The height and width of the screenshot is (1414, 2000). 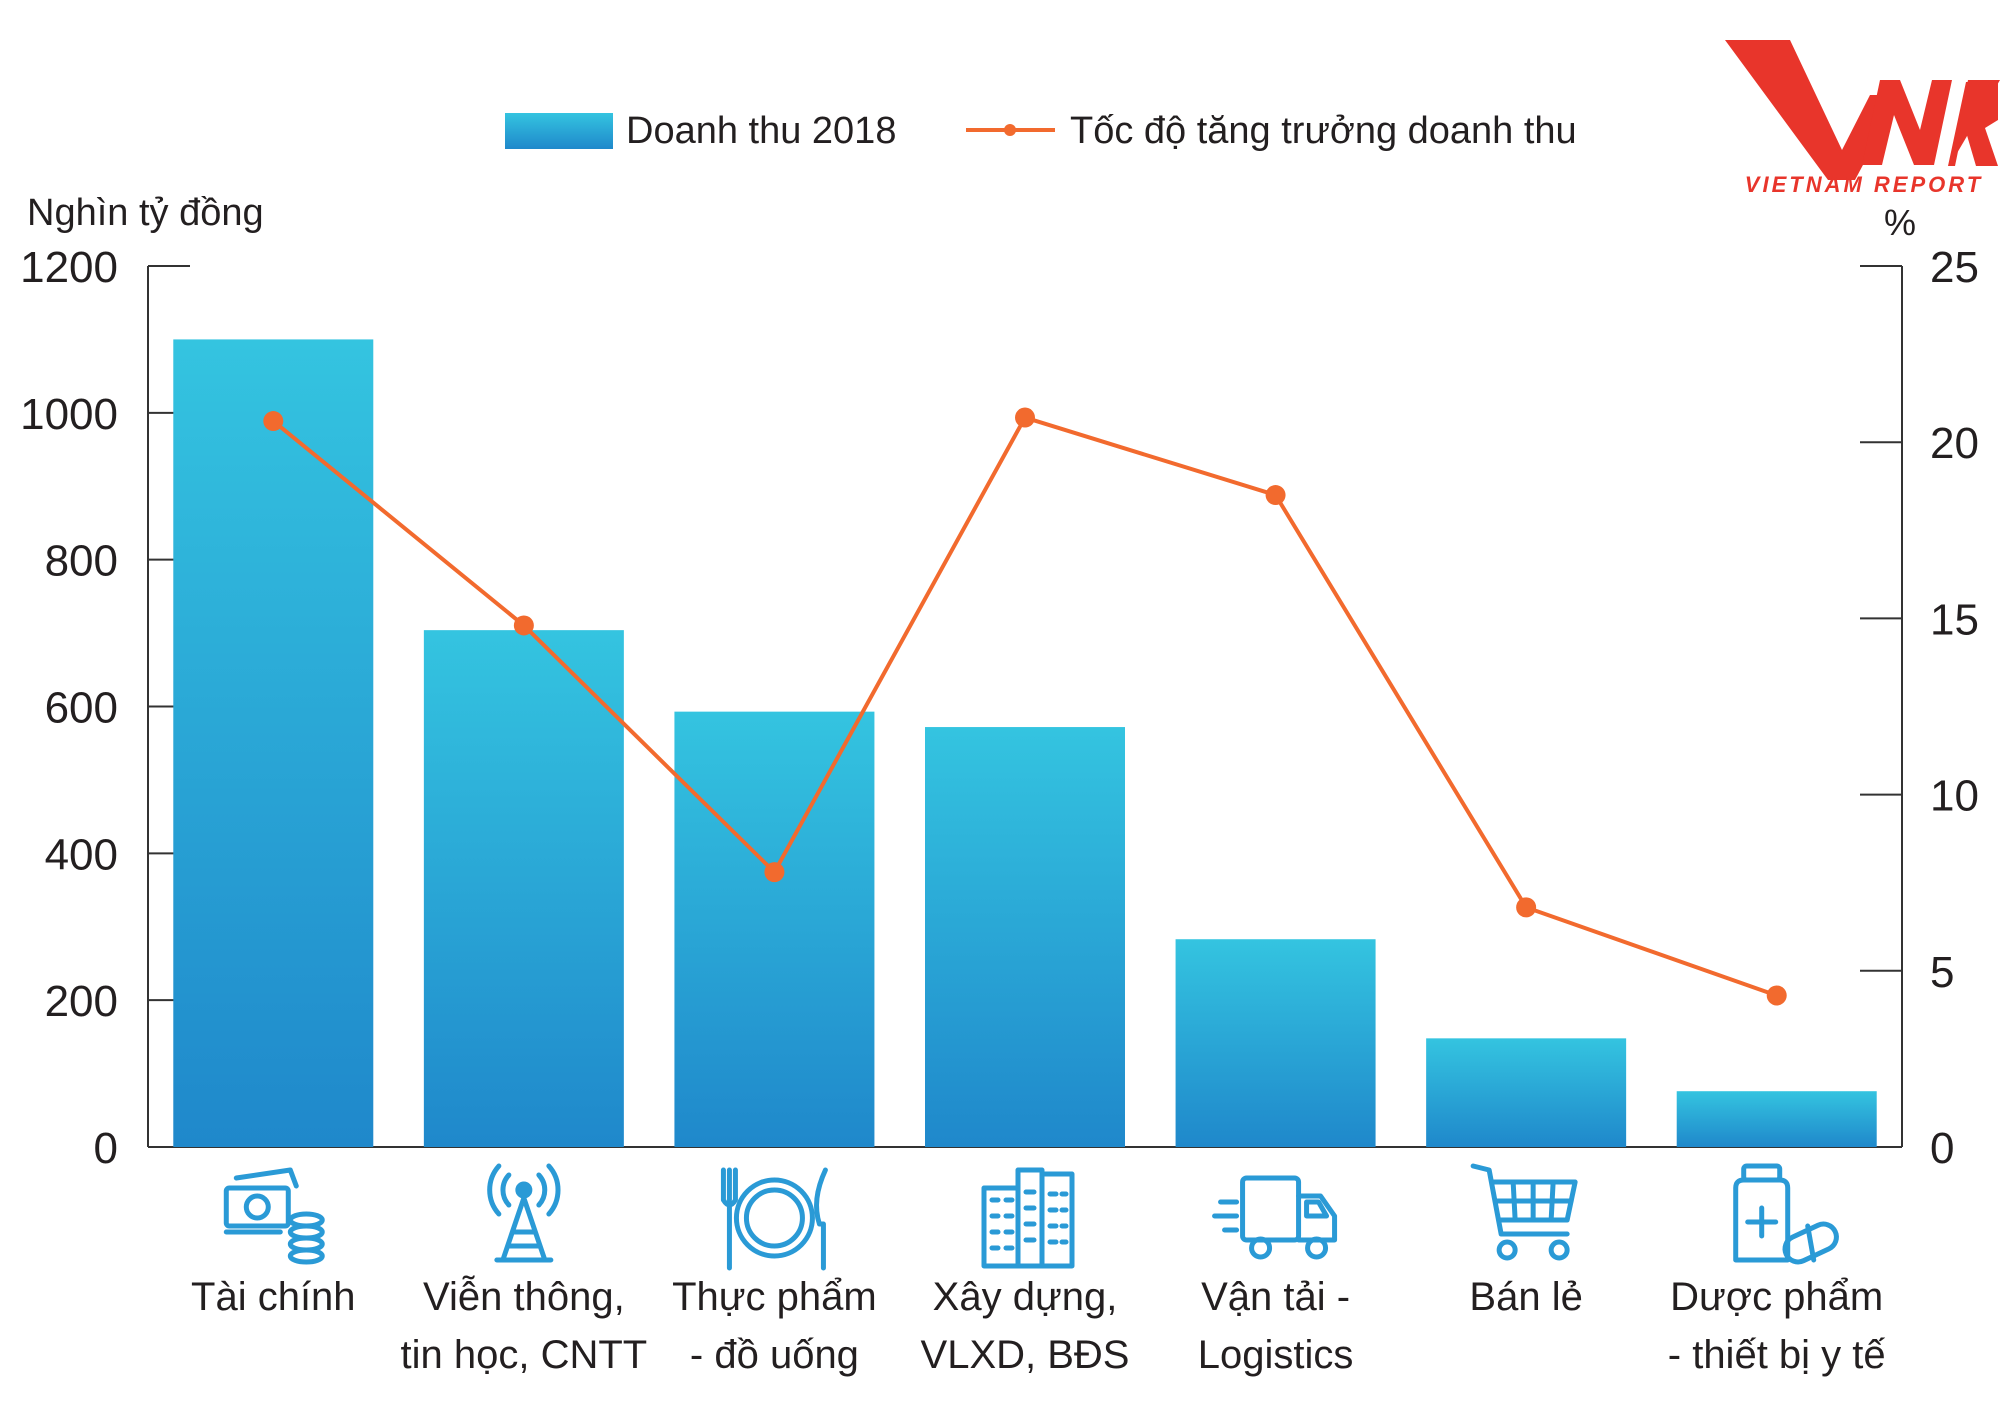 What do you see at coordinates (106, 1148) in the screenshot?
I see `y-left-tick-label: 0` at bounding box center [106, 1148].